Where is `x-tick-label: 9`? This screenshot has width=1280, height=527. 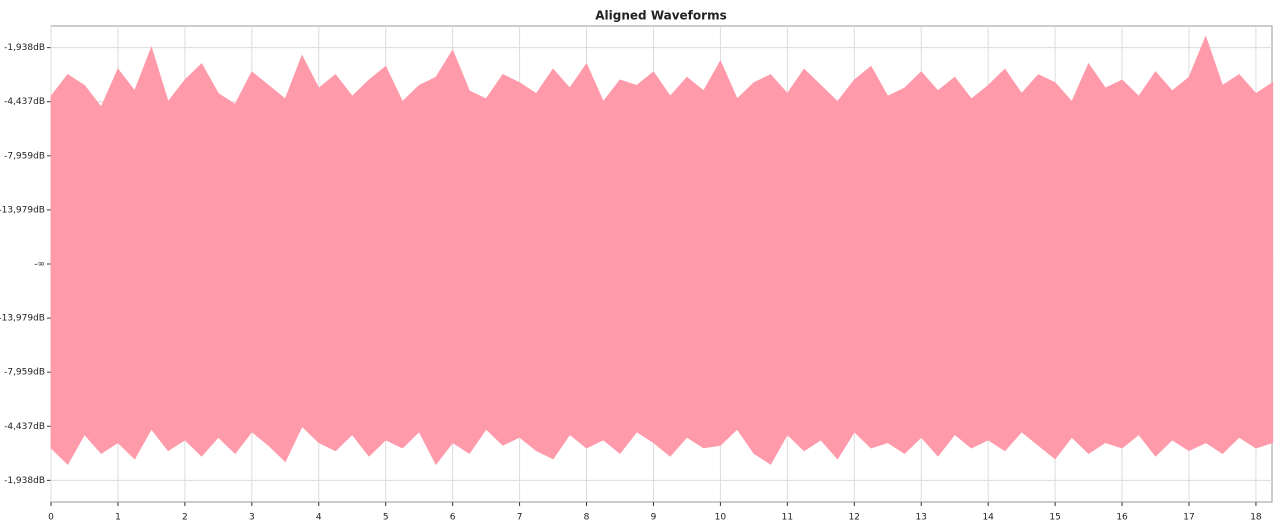 x-tick-label: 9 is located at coordinates (654, 518).